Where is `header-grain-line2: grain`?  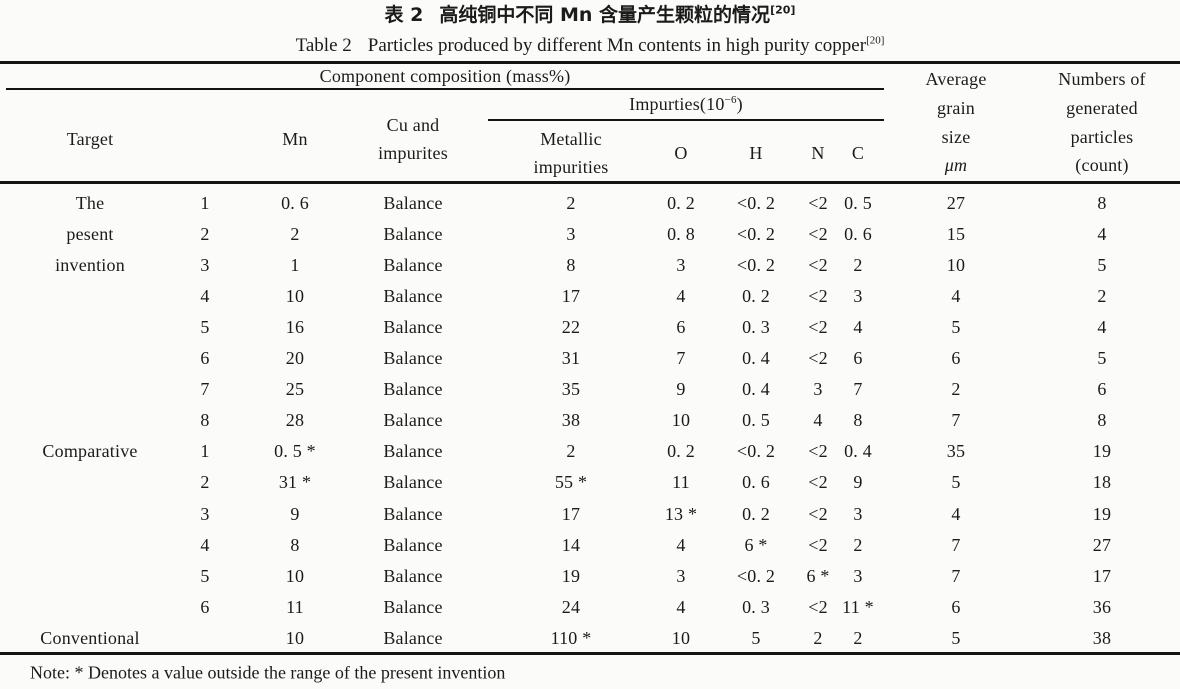 header-grain-line2: grain is located at coordinates (956, 108).